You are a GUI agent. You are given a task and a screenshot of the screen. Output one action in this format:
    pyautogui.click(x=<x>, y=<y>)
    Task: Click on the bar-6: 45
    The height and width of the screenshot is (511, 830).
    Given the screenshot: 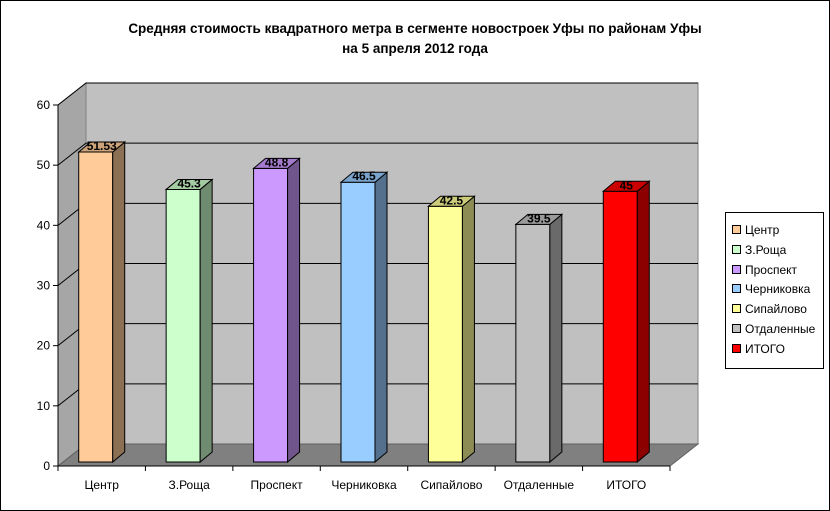 What is the action you would take?
    pyautogui.click(x=626, y=321)
    